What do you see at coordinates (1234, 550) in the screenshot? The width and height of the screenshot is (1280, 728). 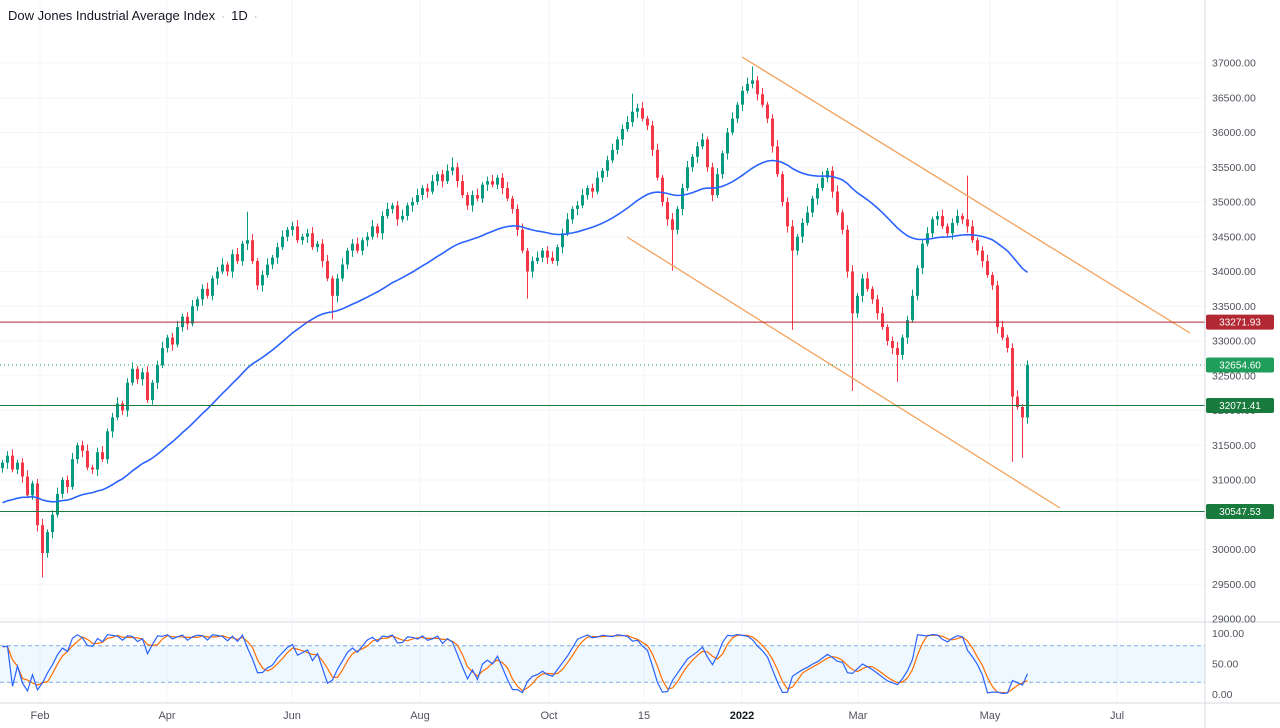 I see `price-tick-label: 30000.00` at bounding box center [1234, 550].